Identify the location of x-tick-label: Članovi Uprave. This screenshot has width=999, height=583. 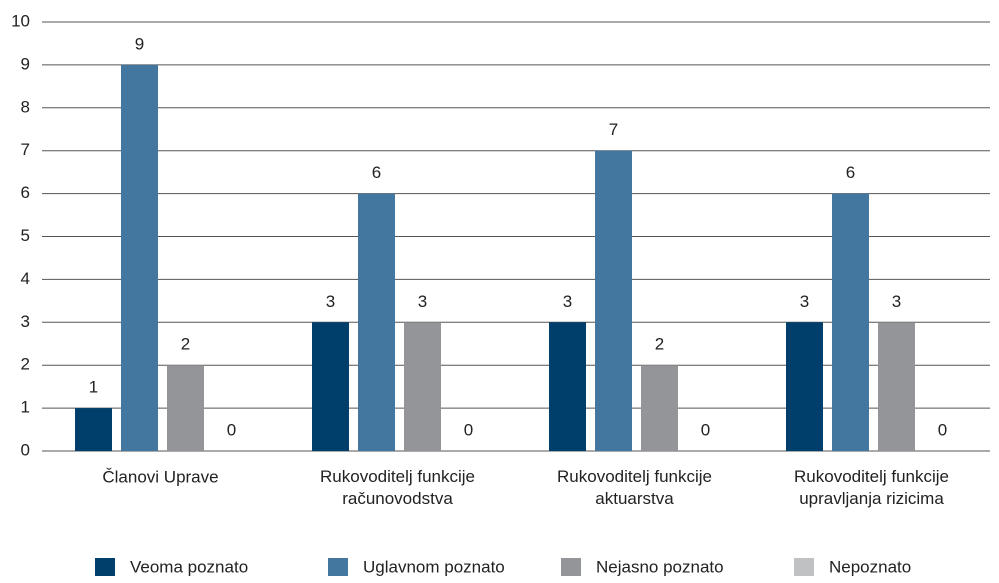
(160, 476).